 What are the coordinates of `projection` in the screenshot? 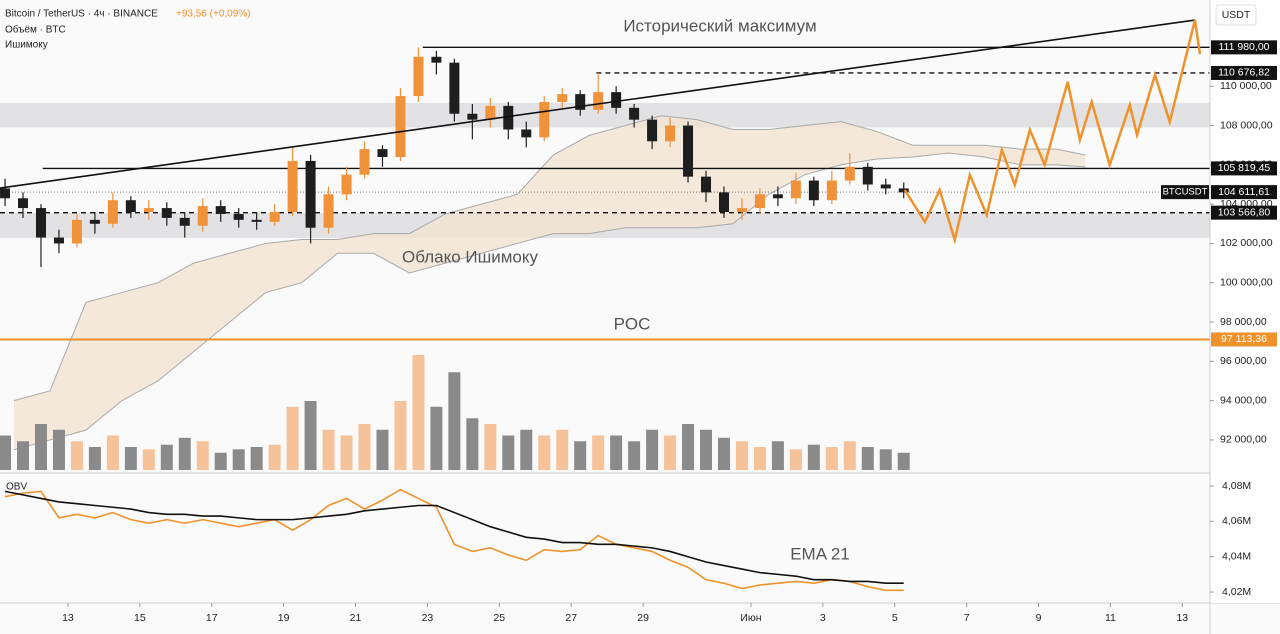 It's located at (1052, 132).